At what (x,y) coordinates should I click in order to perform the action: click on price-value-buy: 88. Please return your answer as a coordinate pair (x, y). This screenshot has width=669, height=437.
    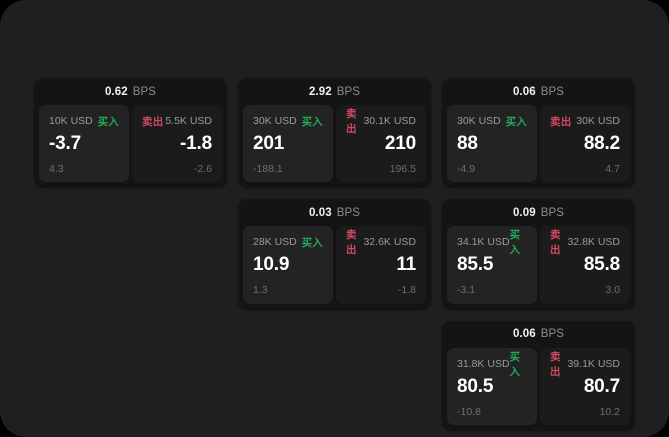
    Looking at the image, I should click on (467, 143).